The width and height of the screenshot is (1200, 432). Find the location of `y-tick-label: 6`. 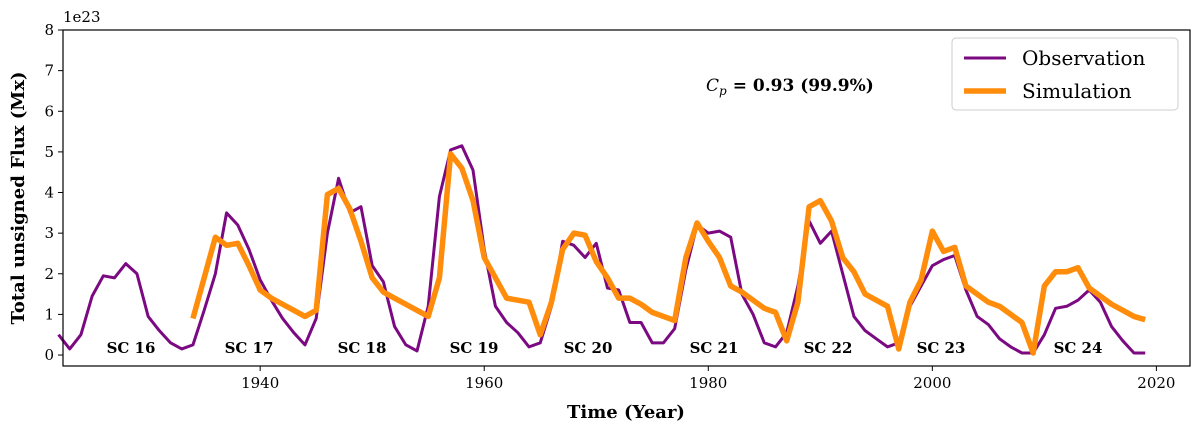

y-tick-label: 6 is located at coordinates (49, 111).